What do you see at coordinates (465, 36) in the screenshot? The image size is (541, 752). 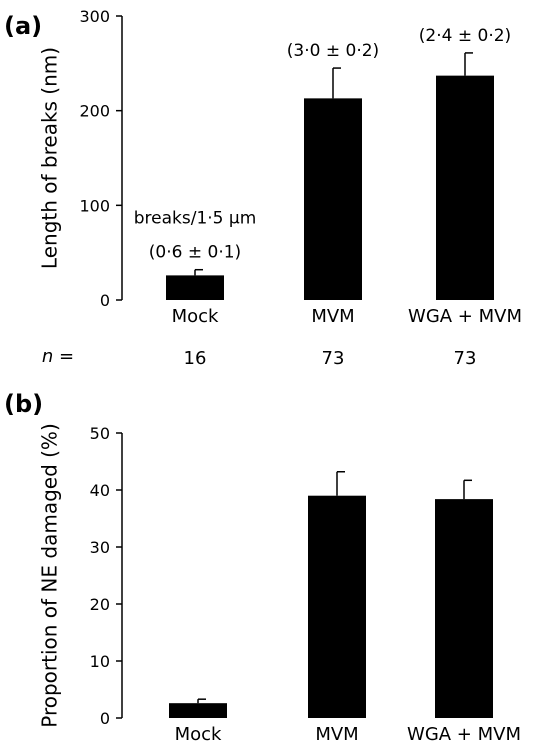 I see `bar-annotation: (2·4 ± 0·2)` at bounding box center [465, 36].